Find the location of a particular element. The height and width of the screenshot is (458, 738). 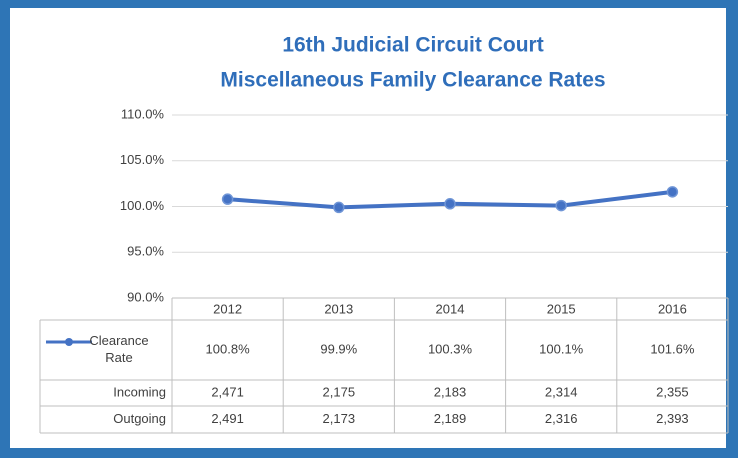

table-row-label: Incoming is located at coordinates (139, 391).